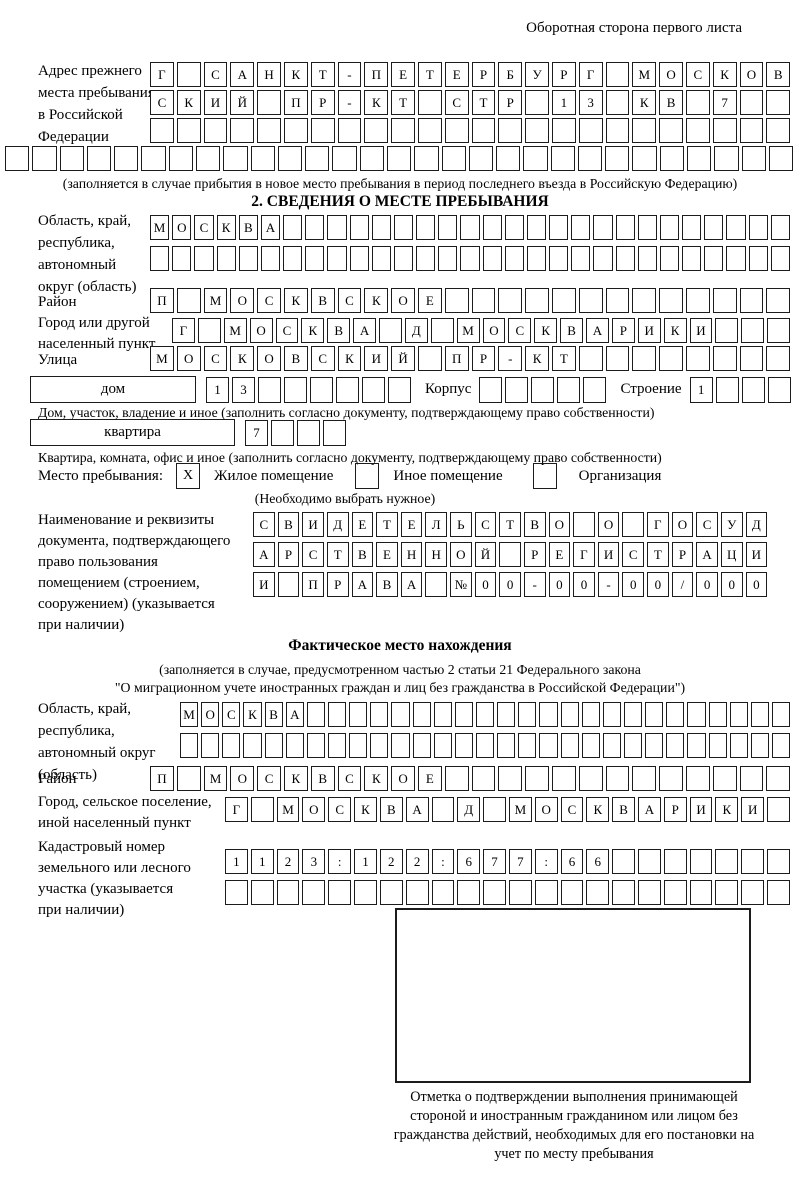  I want to click on char-cell: 2, so click(417, 861).